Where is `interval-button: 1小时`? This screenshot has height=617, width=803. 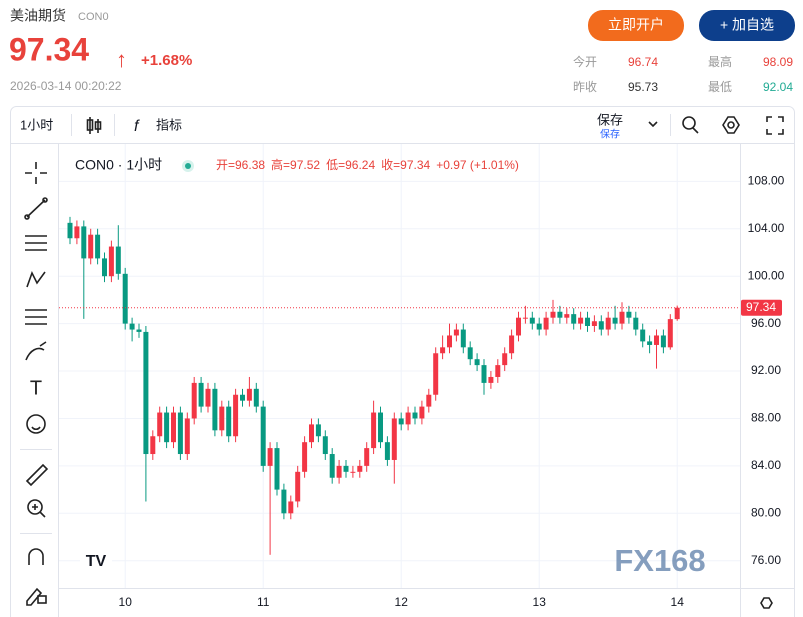
interval-button: 1小时 is located at coordinates (36, 124).